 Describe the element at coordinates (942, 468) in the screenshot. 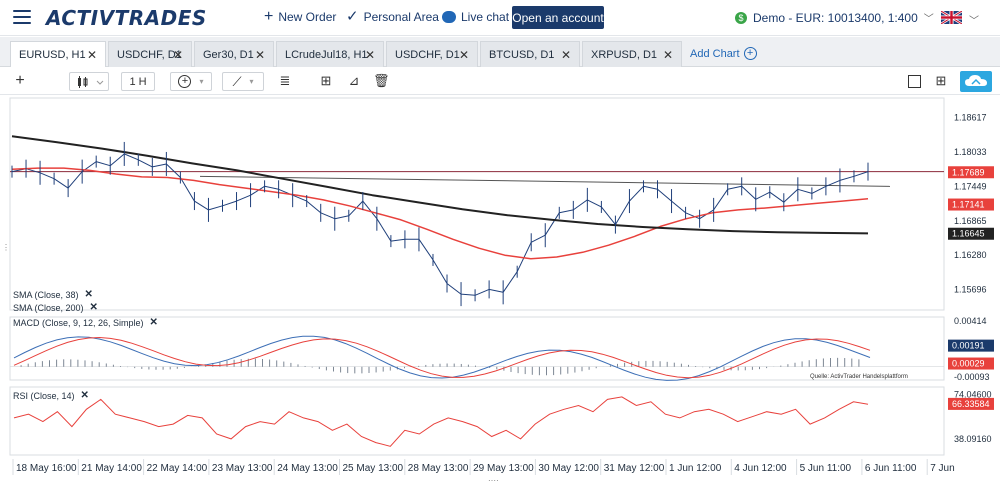

I see `x-tick-label: 7 Jun` at that location.